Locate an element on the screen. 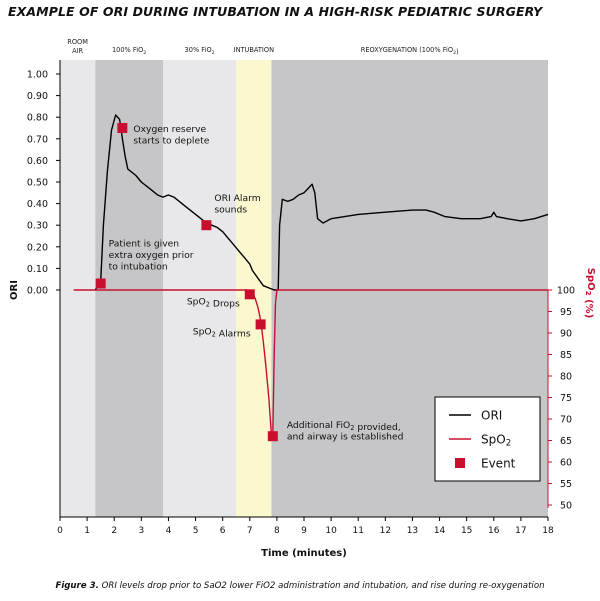 The image size is (600, 601). y2-tick-label-70: 70 is located at coordinates (566, 420).